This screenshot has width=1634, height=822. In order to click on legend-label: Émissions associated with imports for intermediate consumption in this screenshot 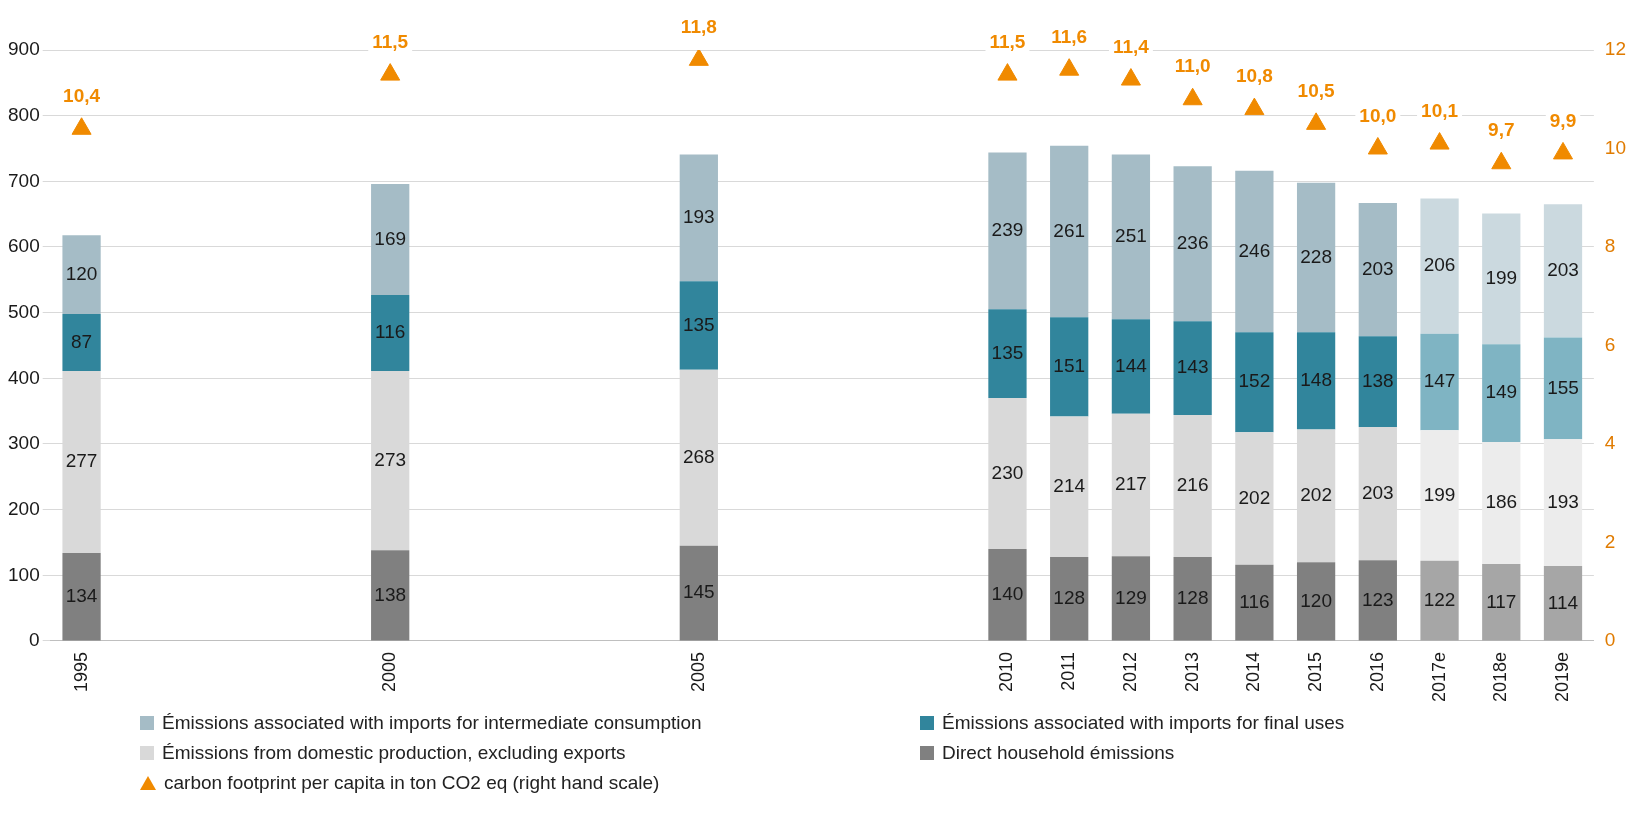, I will do `click(432, 723)`.